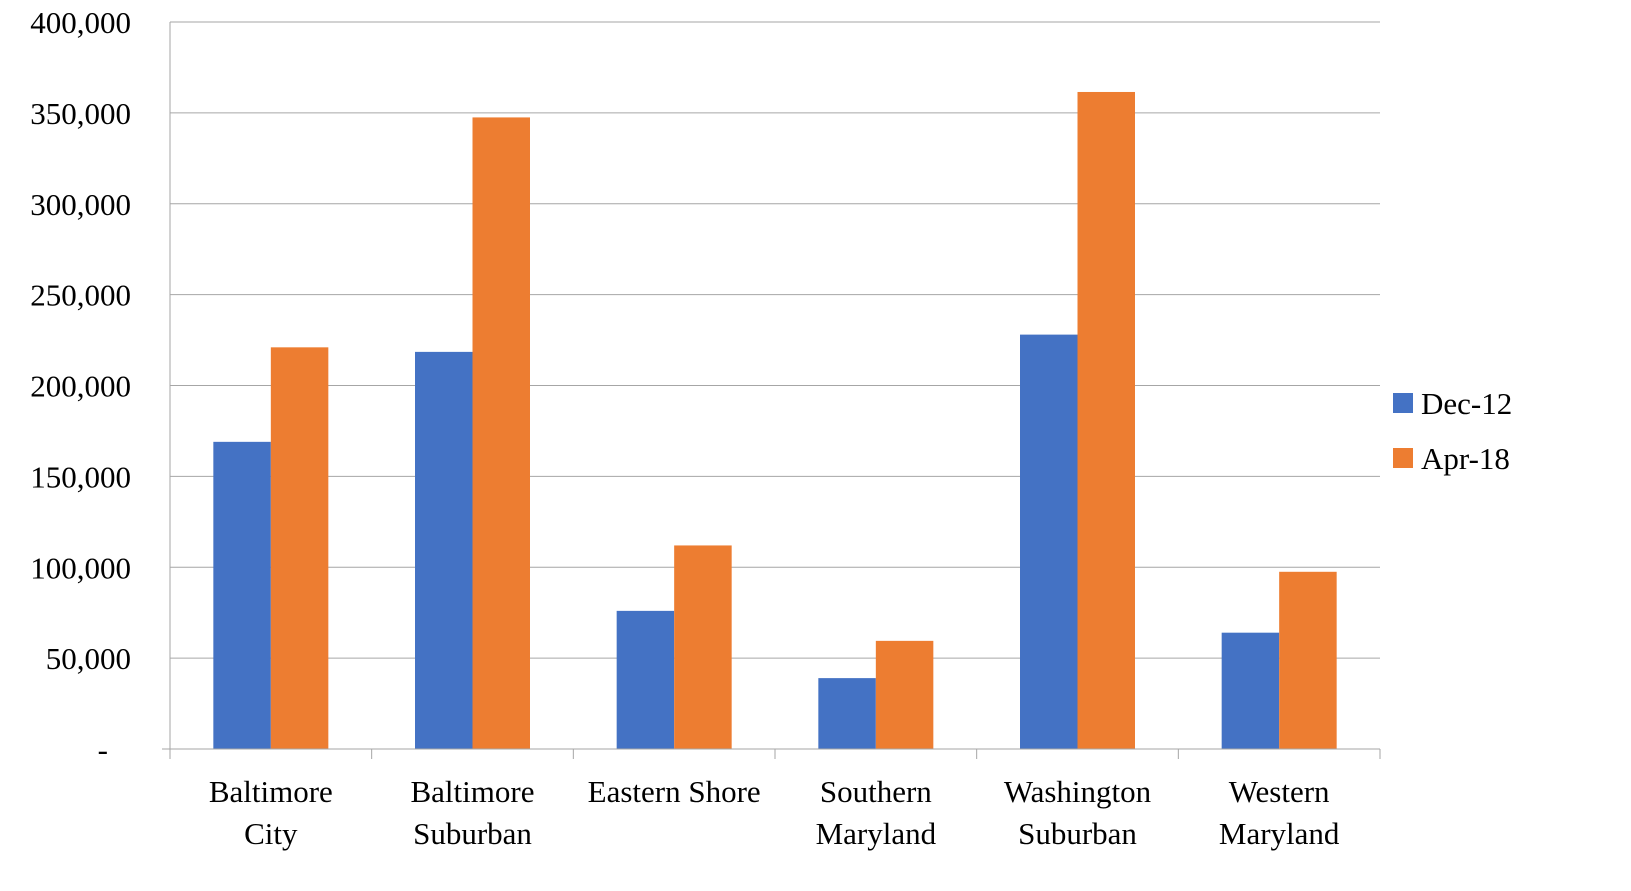 The height and width of the screenshot is (891, 1631). Describe the element at coordinates (80, 113) in the screenshot. I see `y-tick-label: 350,000` at that location.